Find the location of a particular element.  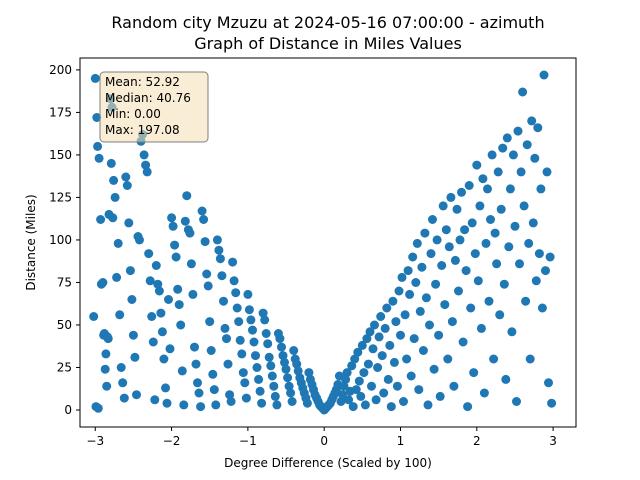

chart-title-line2: Graph of Distance in Miles Values is located at coordinates (328, 43).